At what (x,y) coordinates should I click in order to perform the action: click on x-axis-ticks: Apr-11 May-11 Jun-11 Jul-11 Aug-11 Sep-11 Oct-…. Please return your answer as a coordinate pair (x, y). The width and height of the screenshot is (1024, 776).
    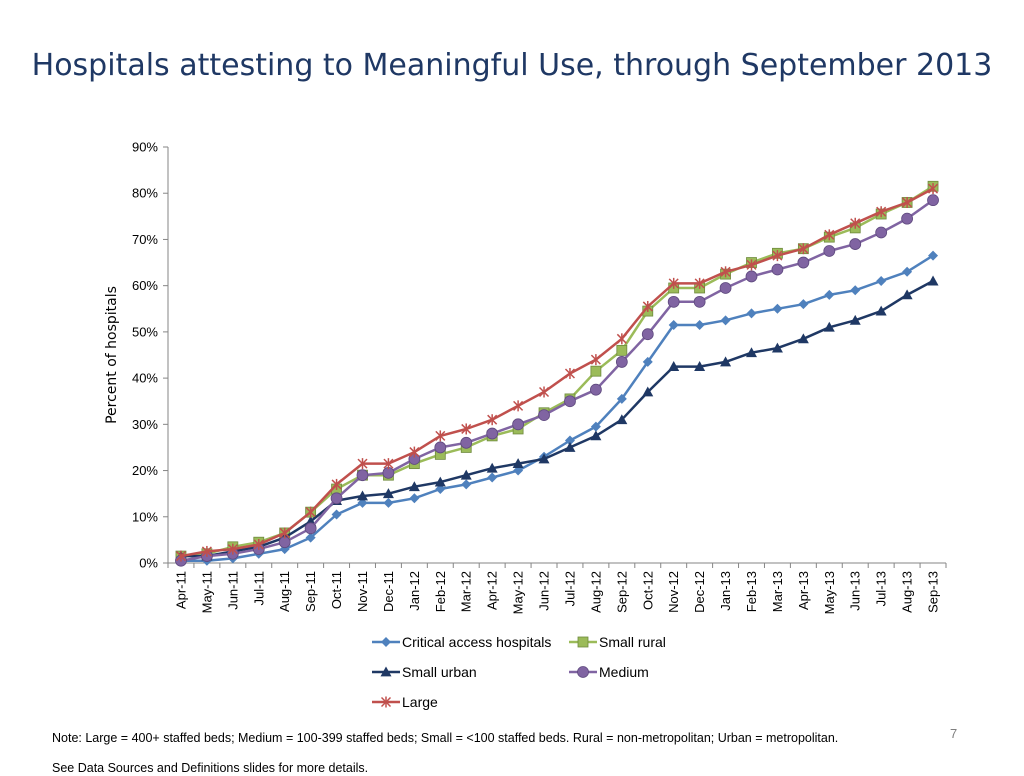
    Looking at the image, I should click on (557, 588).